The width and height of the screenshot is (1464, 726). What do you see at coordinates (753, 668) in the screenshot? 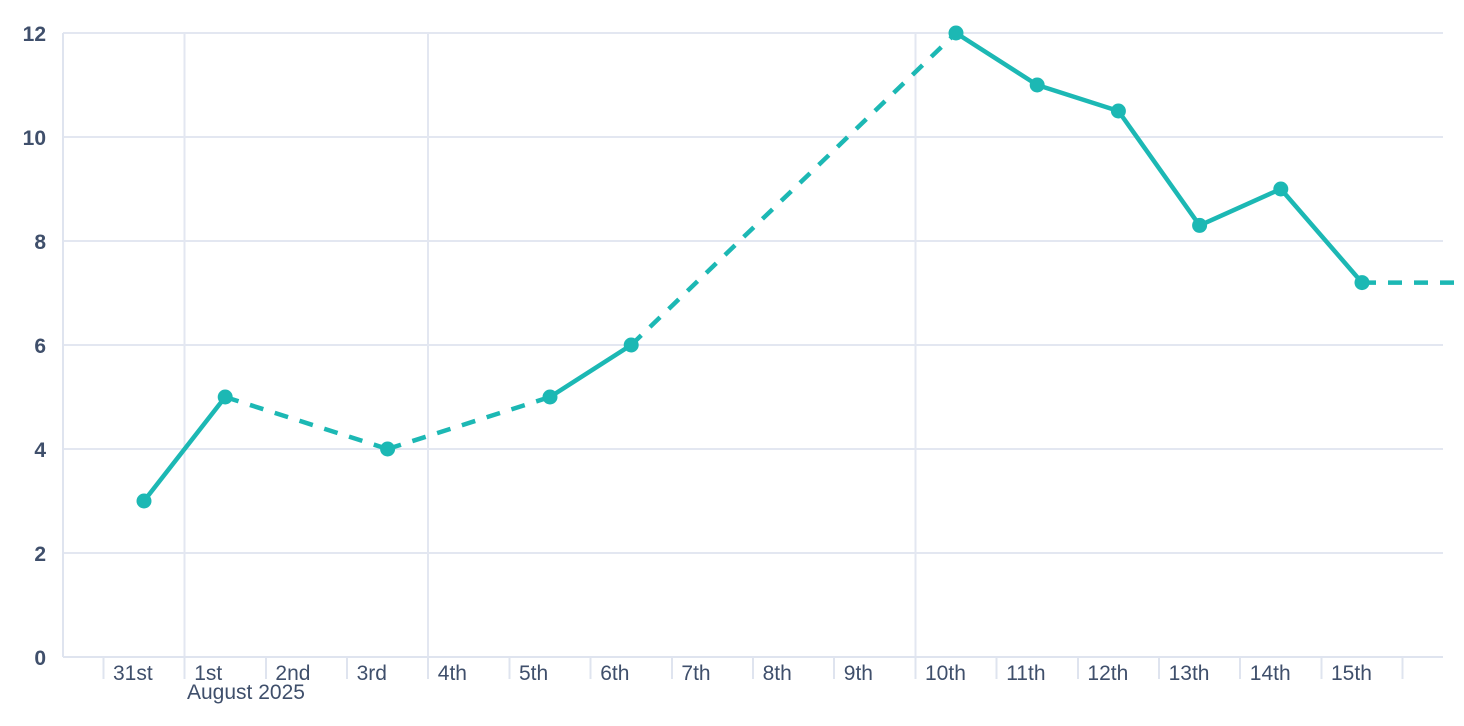
I see `x-tickmarks-group` at bounding box center [753, 668].